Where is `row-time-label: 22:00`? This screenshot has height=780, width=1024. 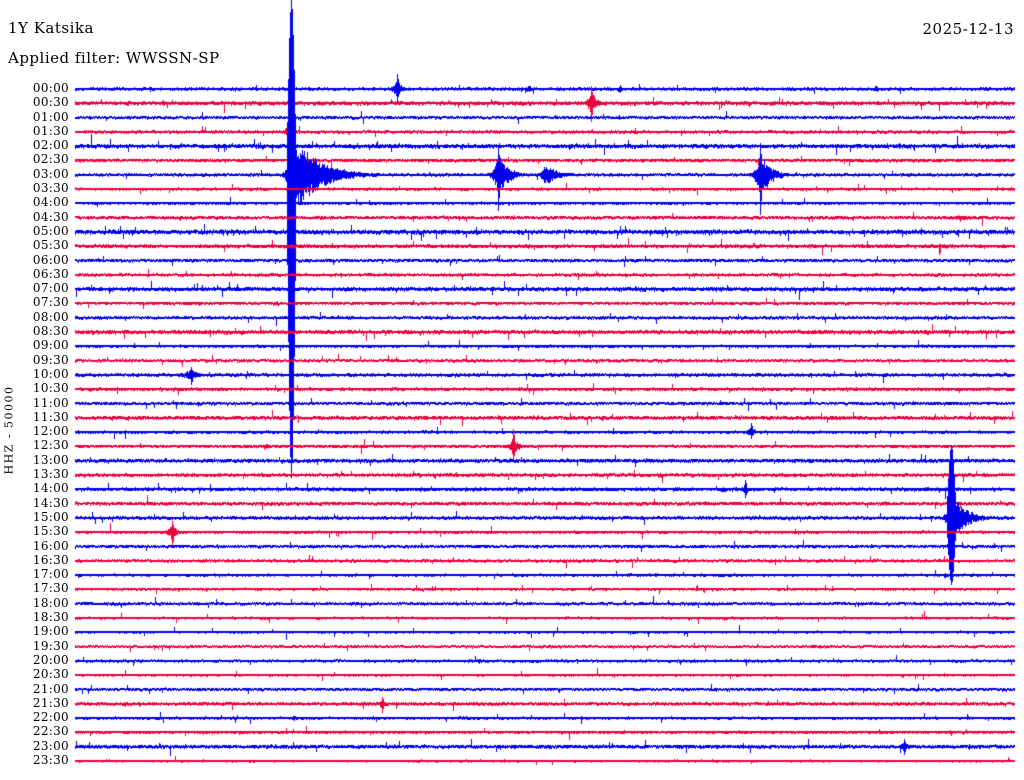 row-time-label: 22:00 is located at coordinates (50, 717).